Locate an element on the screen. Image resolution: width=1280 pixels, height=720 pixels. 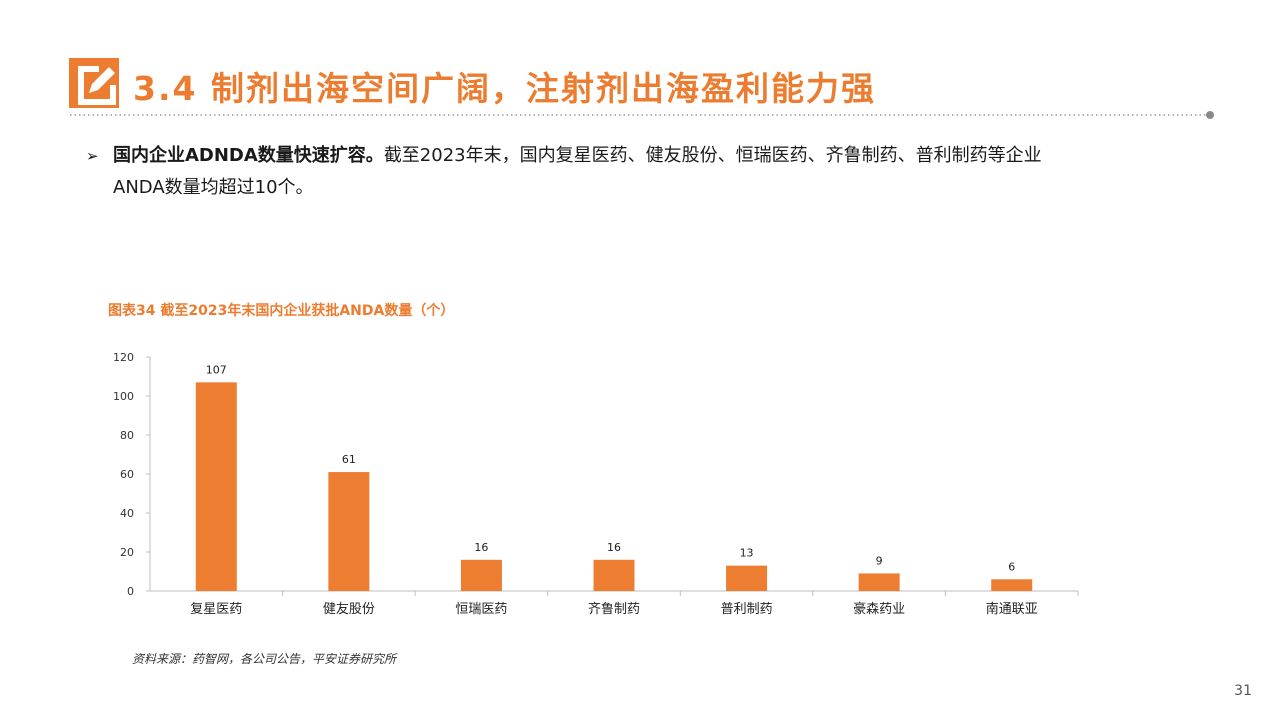
bullet-body-text-continued: ANDA数量均超过10个。 is located at coordinates (213, 187).